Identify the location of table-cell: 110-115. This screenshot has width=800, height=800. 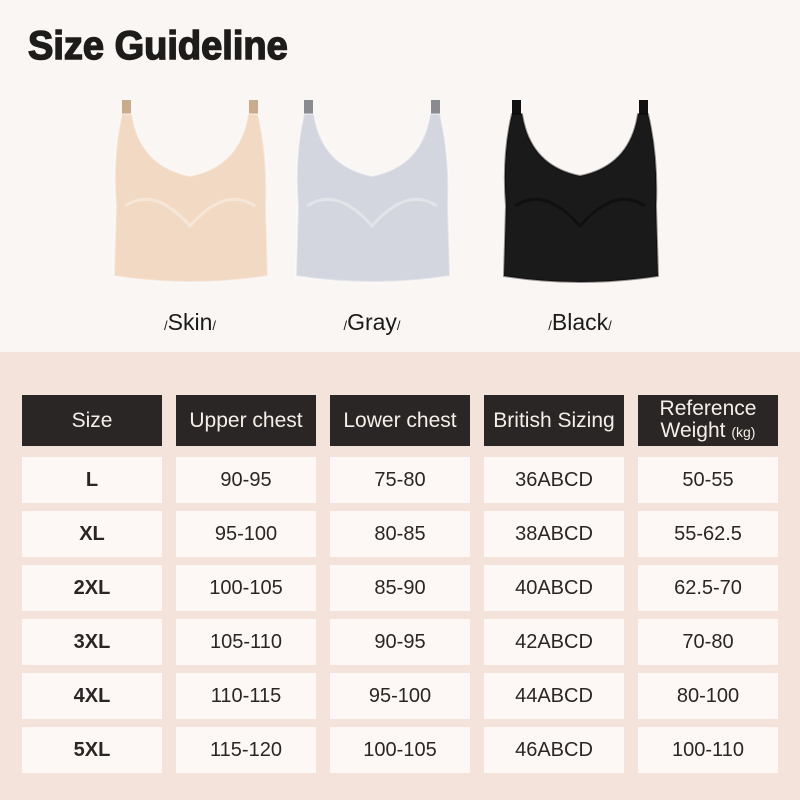
(246, 696).